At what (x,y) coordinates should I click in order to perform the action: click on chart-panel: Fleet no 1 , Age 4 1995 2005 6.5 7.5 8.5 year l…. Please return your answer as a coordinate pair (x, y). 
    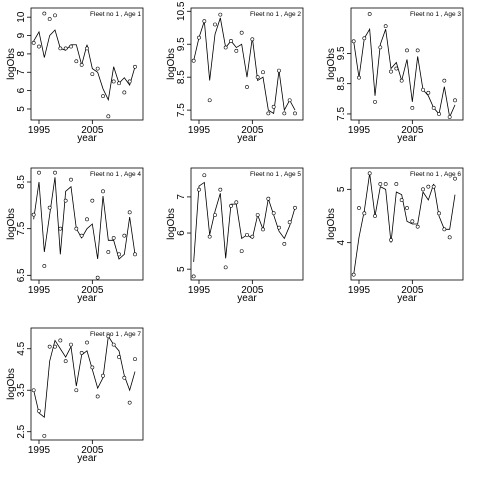
    Looking at the image, I should click on (75, 235).